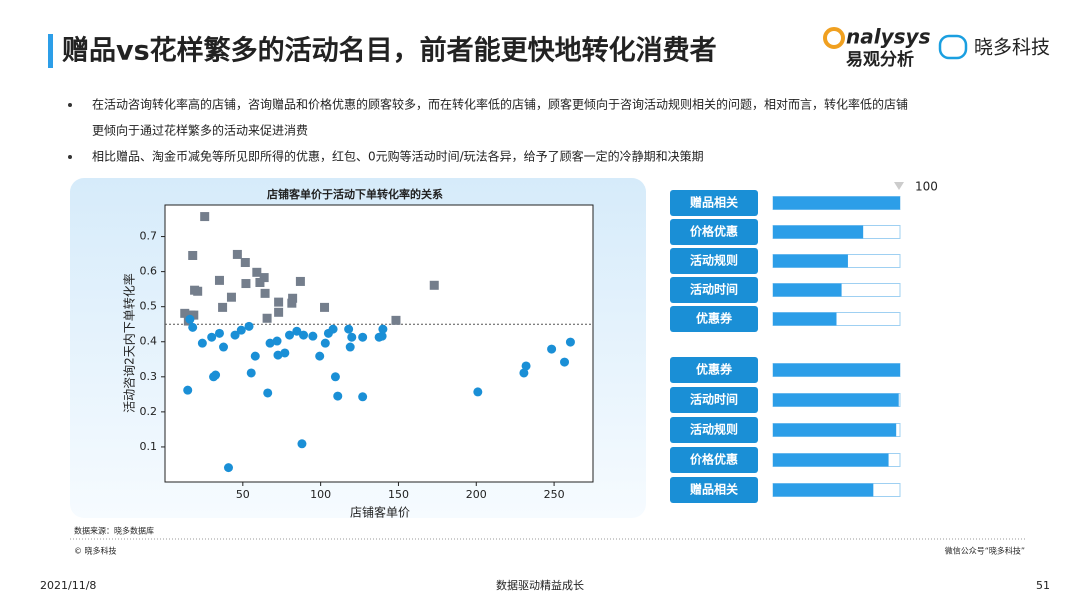  Describe the element at coordinates (880, 59) in the screenshot. I see `logo-text: 易观分析` at that location.